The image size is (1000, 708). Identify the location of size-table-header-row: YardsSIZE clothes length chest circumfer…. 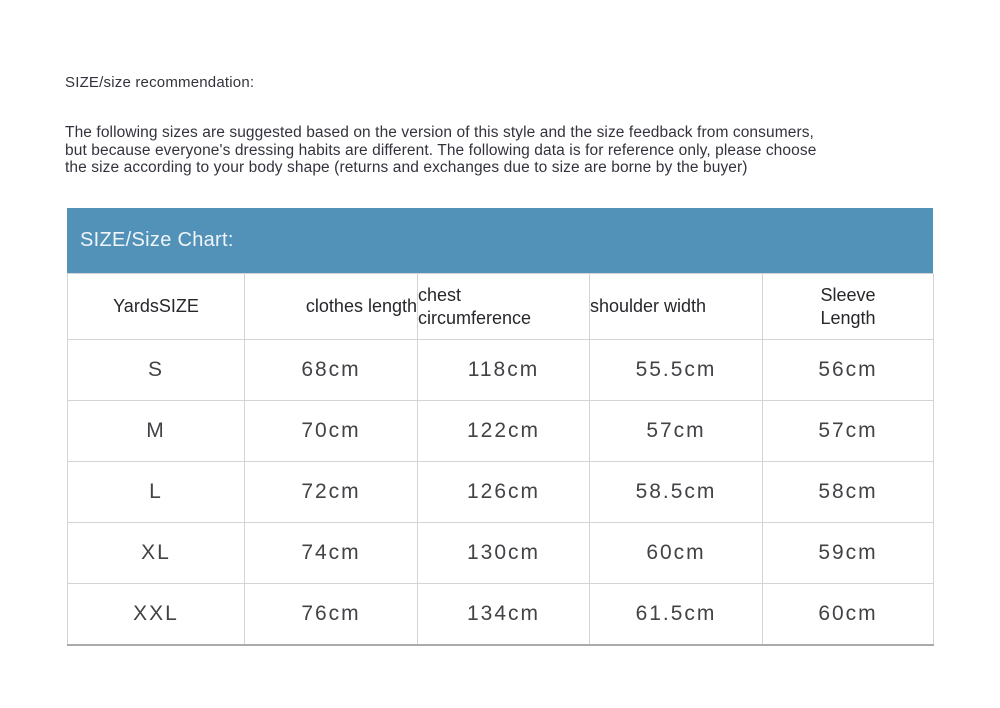
(500, 306).